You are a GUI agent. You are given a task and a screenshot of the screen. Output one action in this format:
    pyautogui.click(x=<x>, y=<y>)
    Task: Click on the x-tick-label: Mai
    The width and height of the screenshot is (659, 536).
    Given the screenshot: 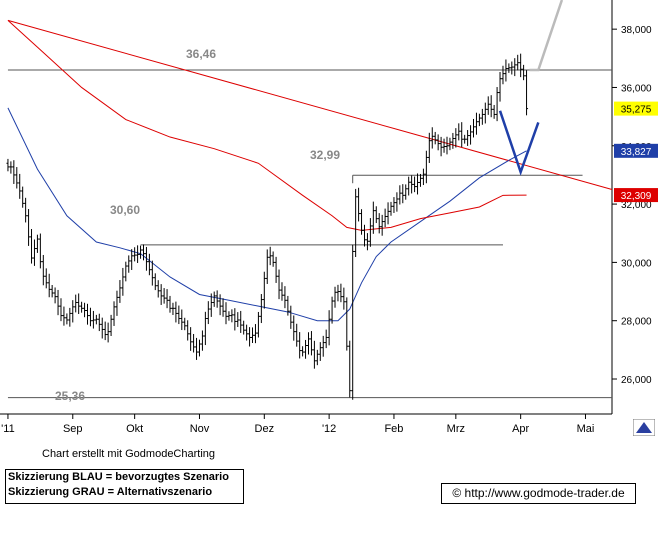 What is the action you would take?
    pyautogui.click(x=586, y=429)
    